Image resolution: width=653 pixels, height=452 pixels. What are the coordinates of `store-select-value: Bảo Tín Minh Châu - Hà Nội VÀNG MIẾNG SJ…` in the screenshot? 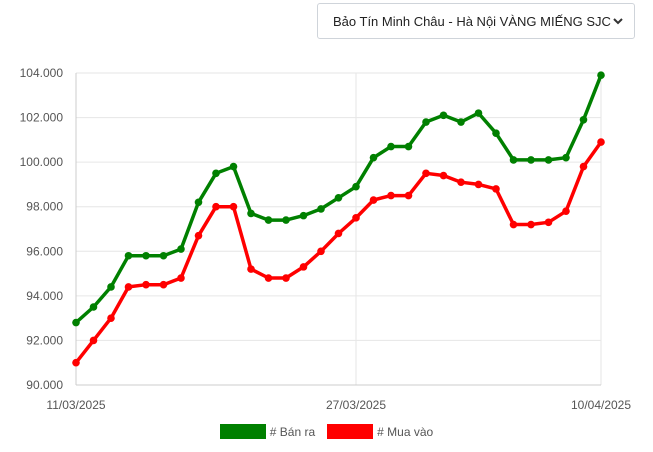 It's located at (472, 21).